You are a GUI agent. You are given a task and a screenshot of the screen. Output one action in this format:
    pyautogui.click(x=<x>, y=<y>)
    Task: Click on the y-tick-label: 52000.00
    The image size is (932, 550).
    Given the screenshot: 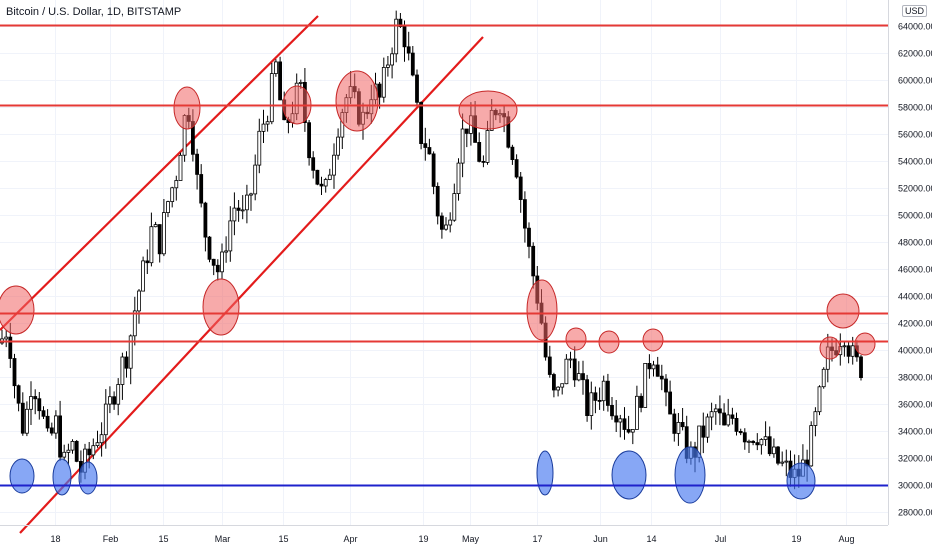 What is the action you would take?
    pyautogui.click(x=915, y=189)
    